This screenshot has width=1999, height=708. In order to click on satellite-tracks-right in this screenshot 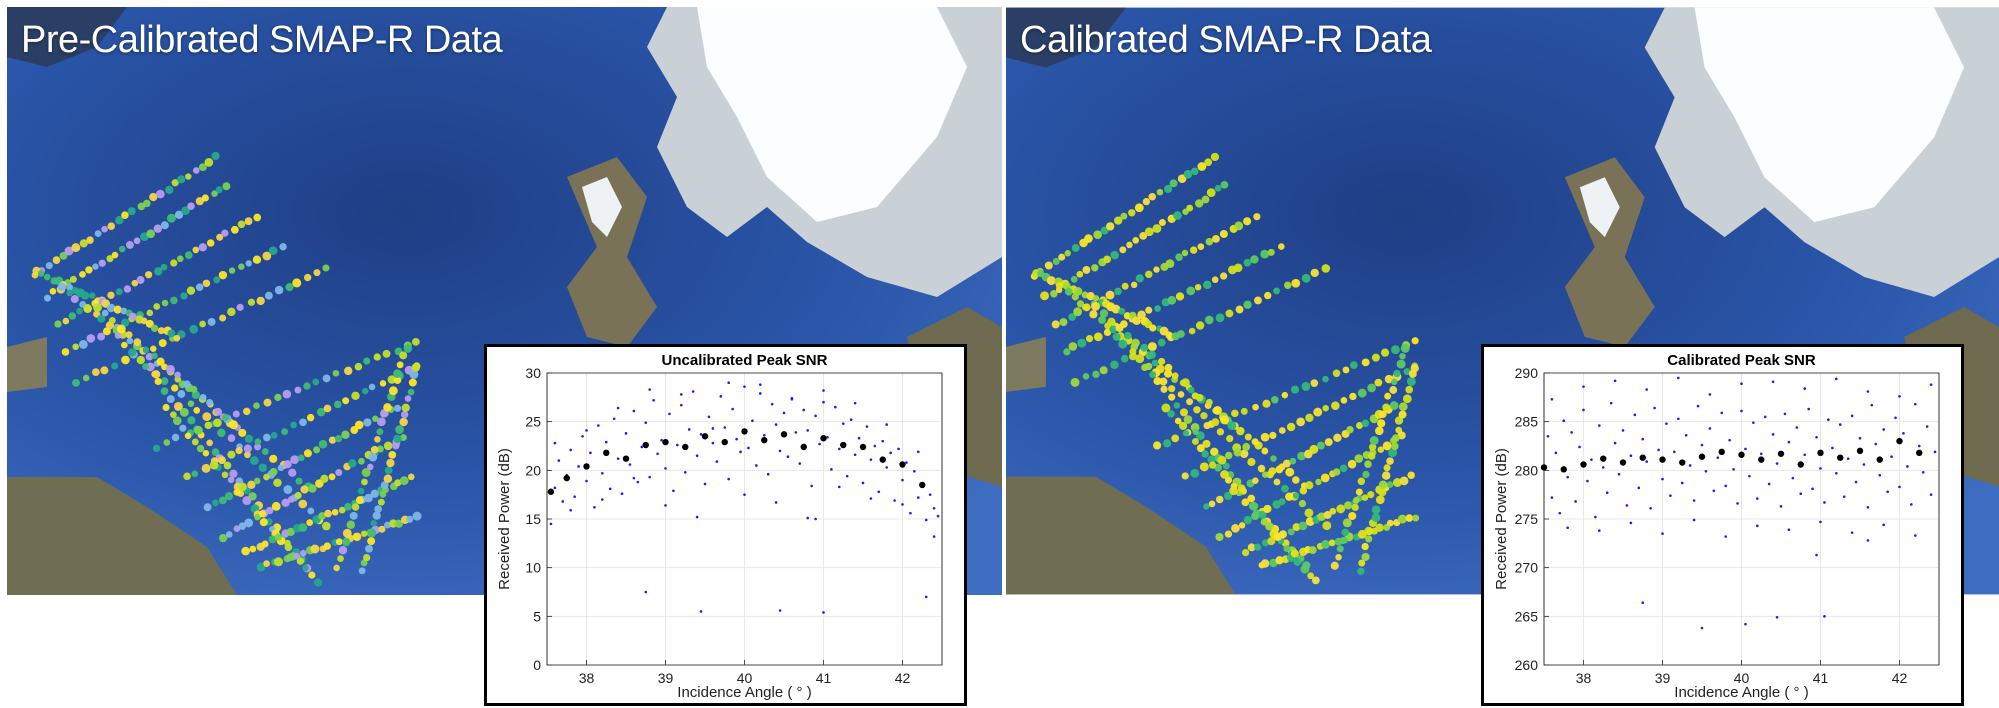, I will do `click(1225, 368)`.